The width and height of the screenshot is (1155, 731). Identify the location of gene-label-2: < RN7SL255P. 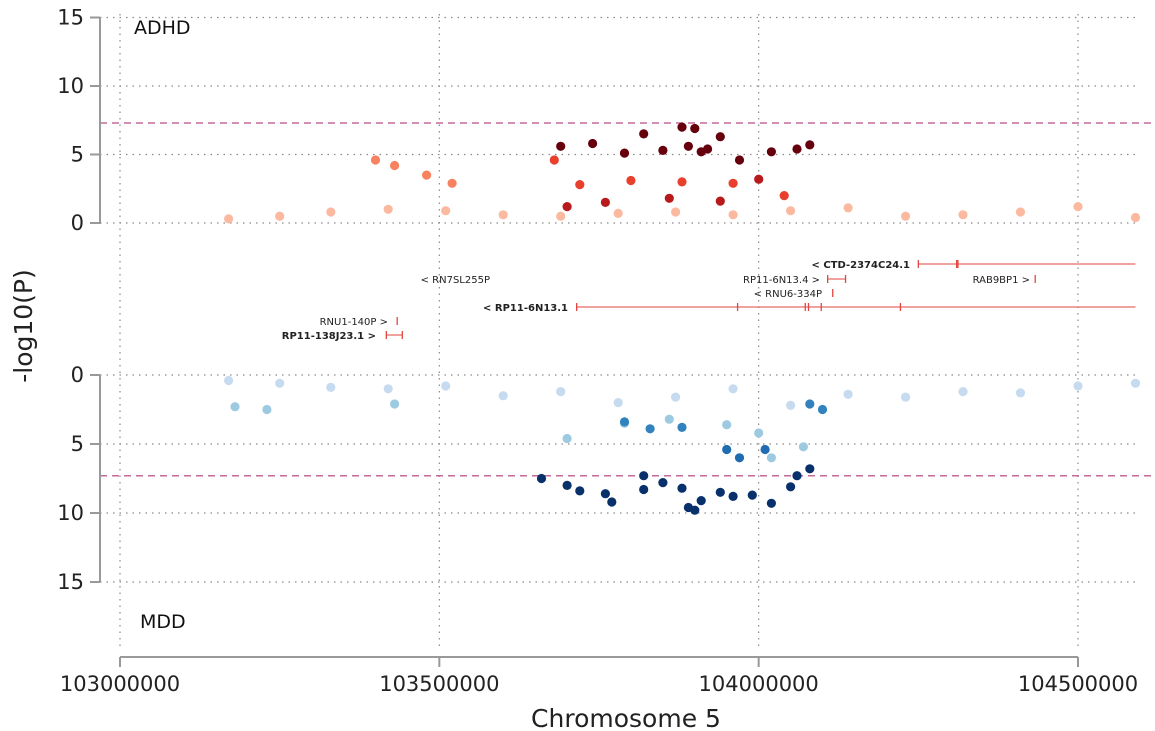
(455, 280).